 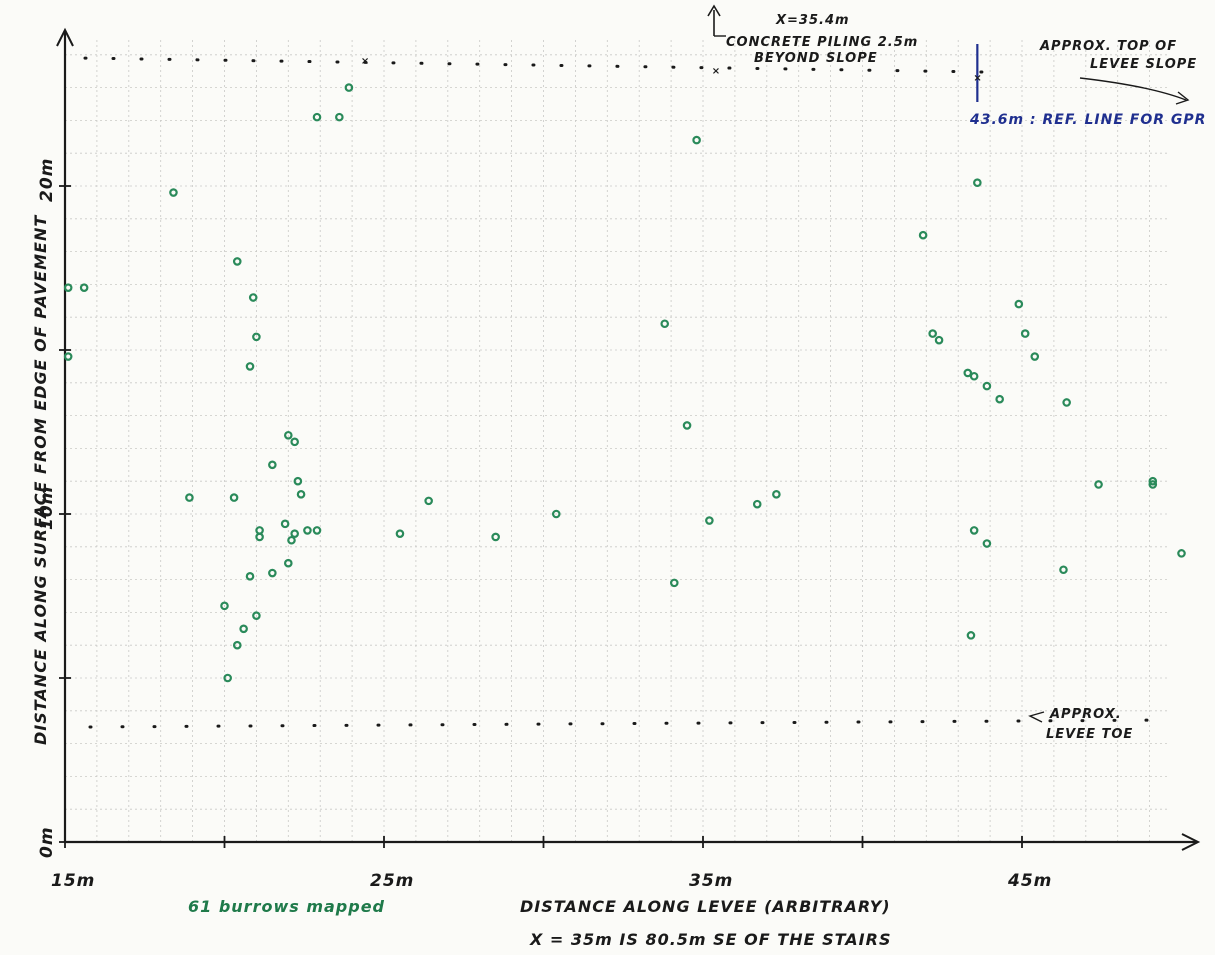 What do you see at coordinates (73, 881) in the screenshot?
I see `x-tick-label: 15m` at bounding box center [73, 881].